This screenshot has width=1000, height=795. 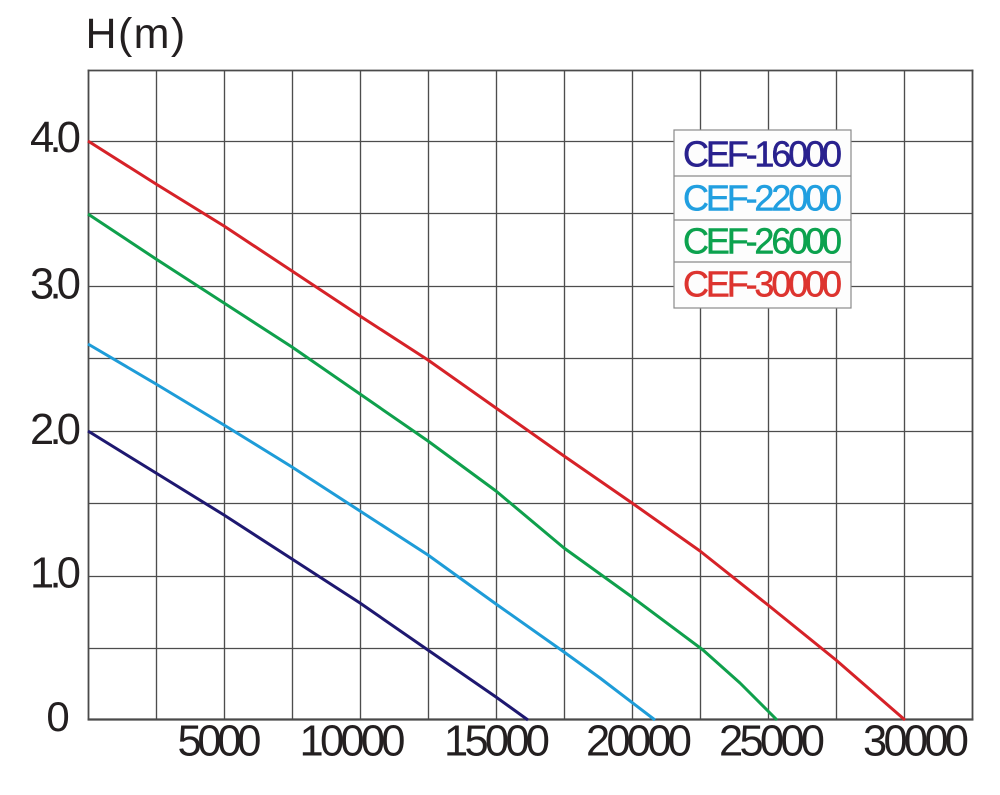 What do you see at coordinates (55, 430) in the screenshot?
I see `svg-text: 2.0` at bounding box center [55, 430].